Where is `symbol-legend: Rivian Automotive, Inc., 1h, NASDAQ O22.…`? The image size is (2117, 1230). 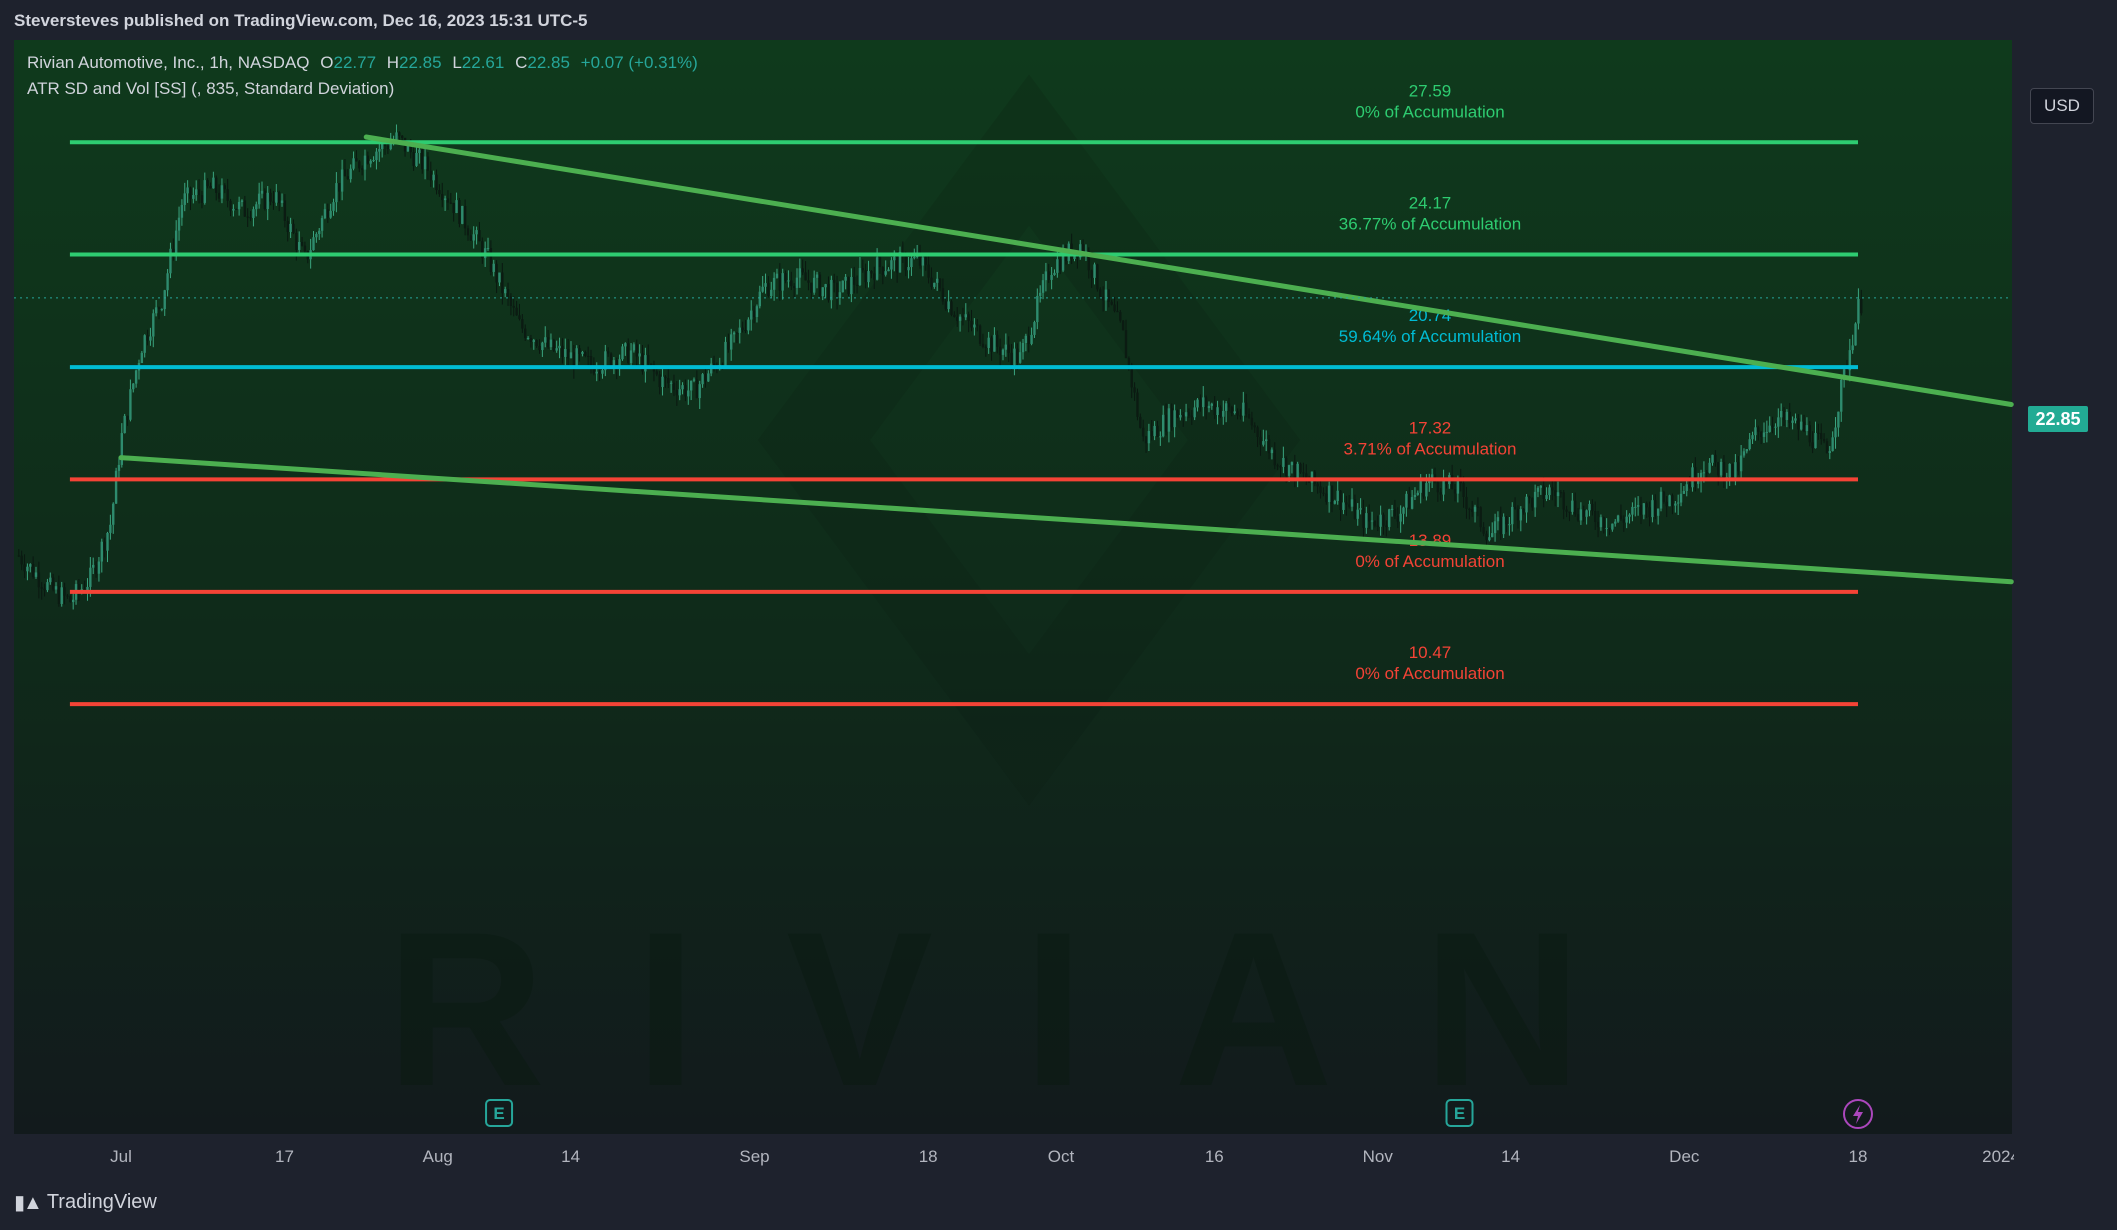
symbol-legend: Rivian Automotive, Inc., 1h, NASDAQ O22.… is located at coordinates (362, 63).